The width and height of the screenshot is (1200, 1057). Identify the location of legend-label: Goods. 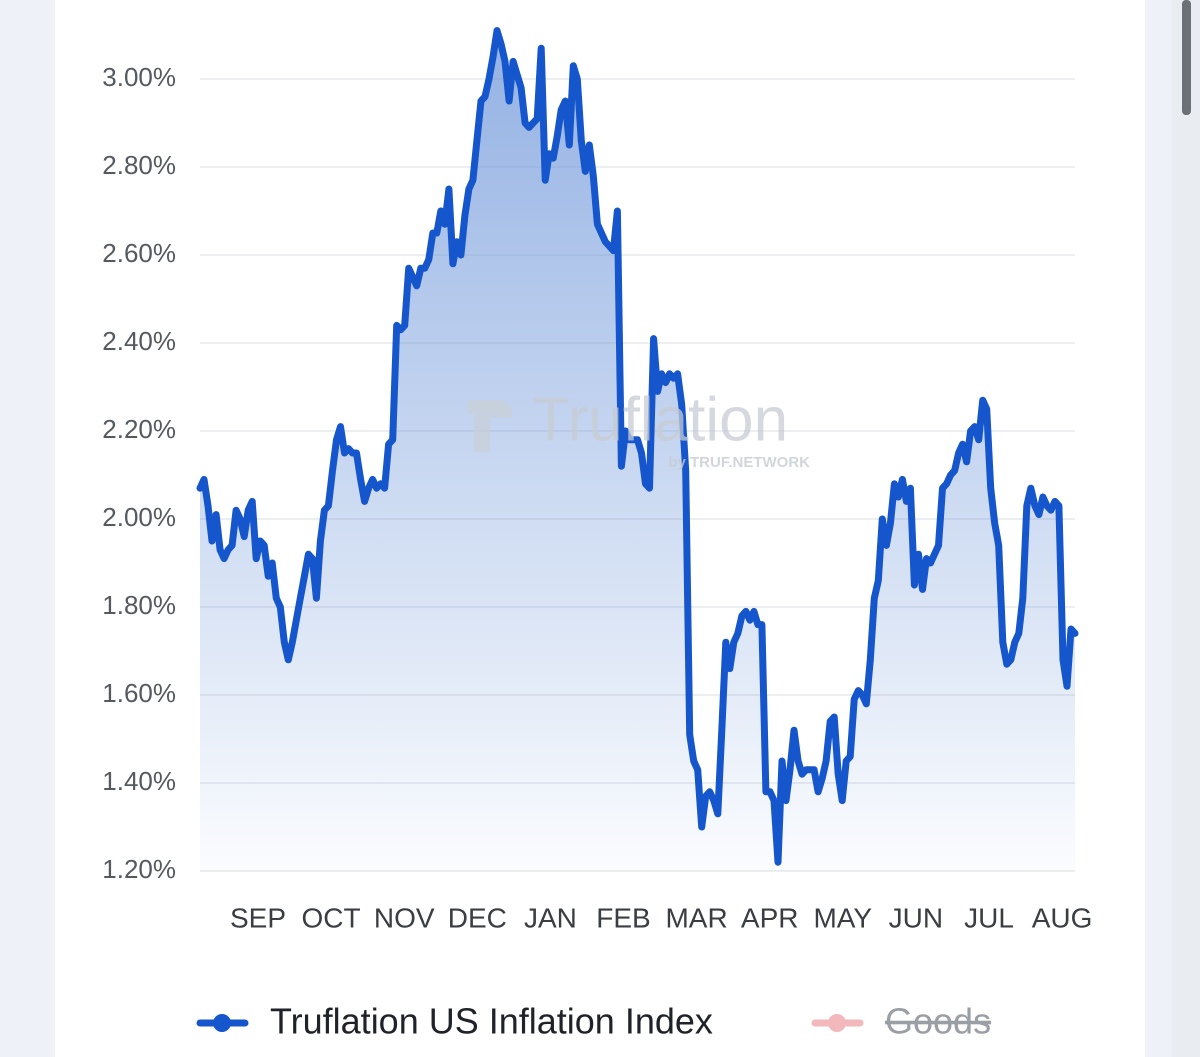
(938, 1021).